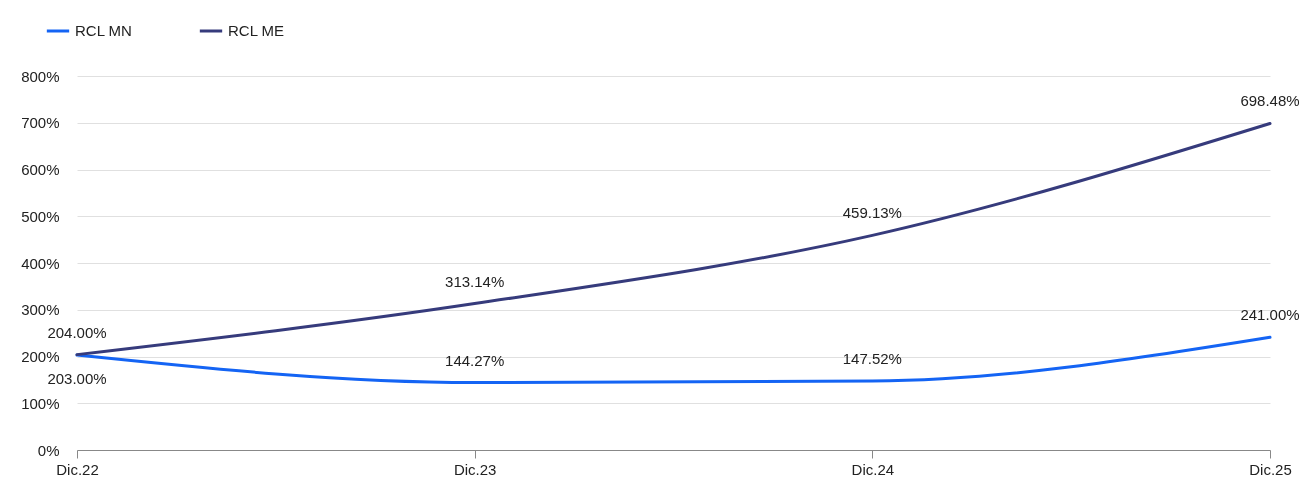 The width and height of the screenshot is (1308, 484). Describe the element at coordinates (872, 359) in the screenshot. I see `data-label: 147.52%` at that location.